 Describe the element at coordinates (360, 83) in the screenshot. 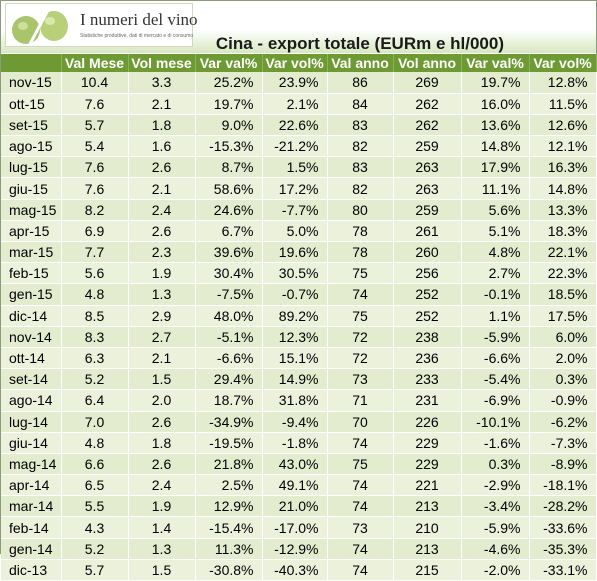

I see `val-anno-cell: 86` at that location.